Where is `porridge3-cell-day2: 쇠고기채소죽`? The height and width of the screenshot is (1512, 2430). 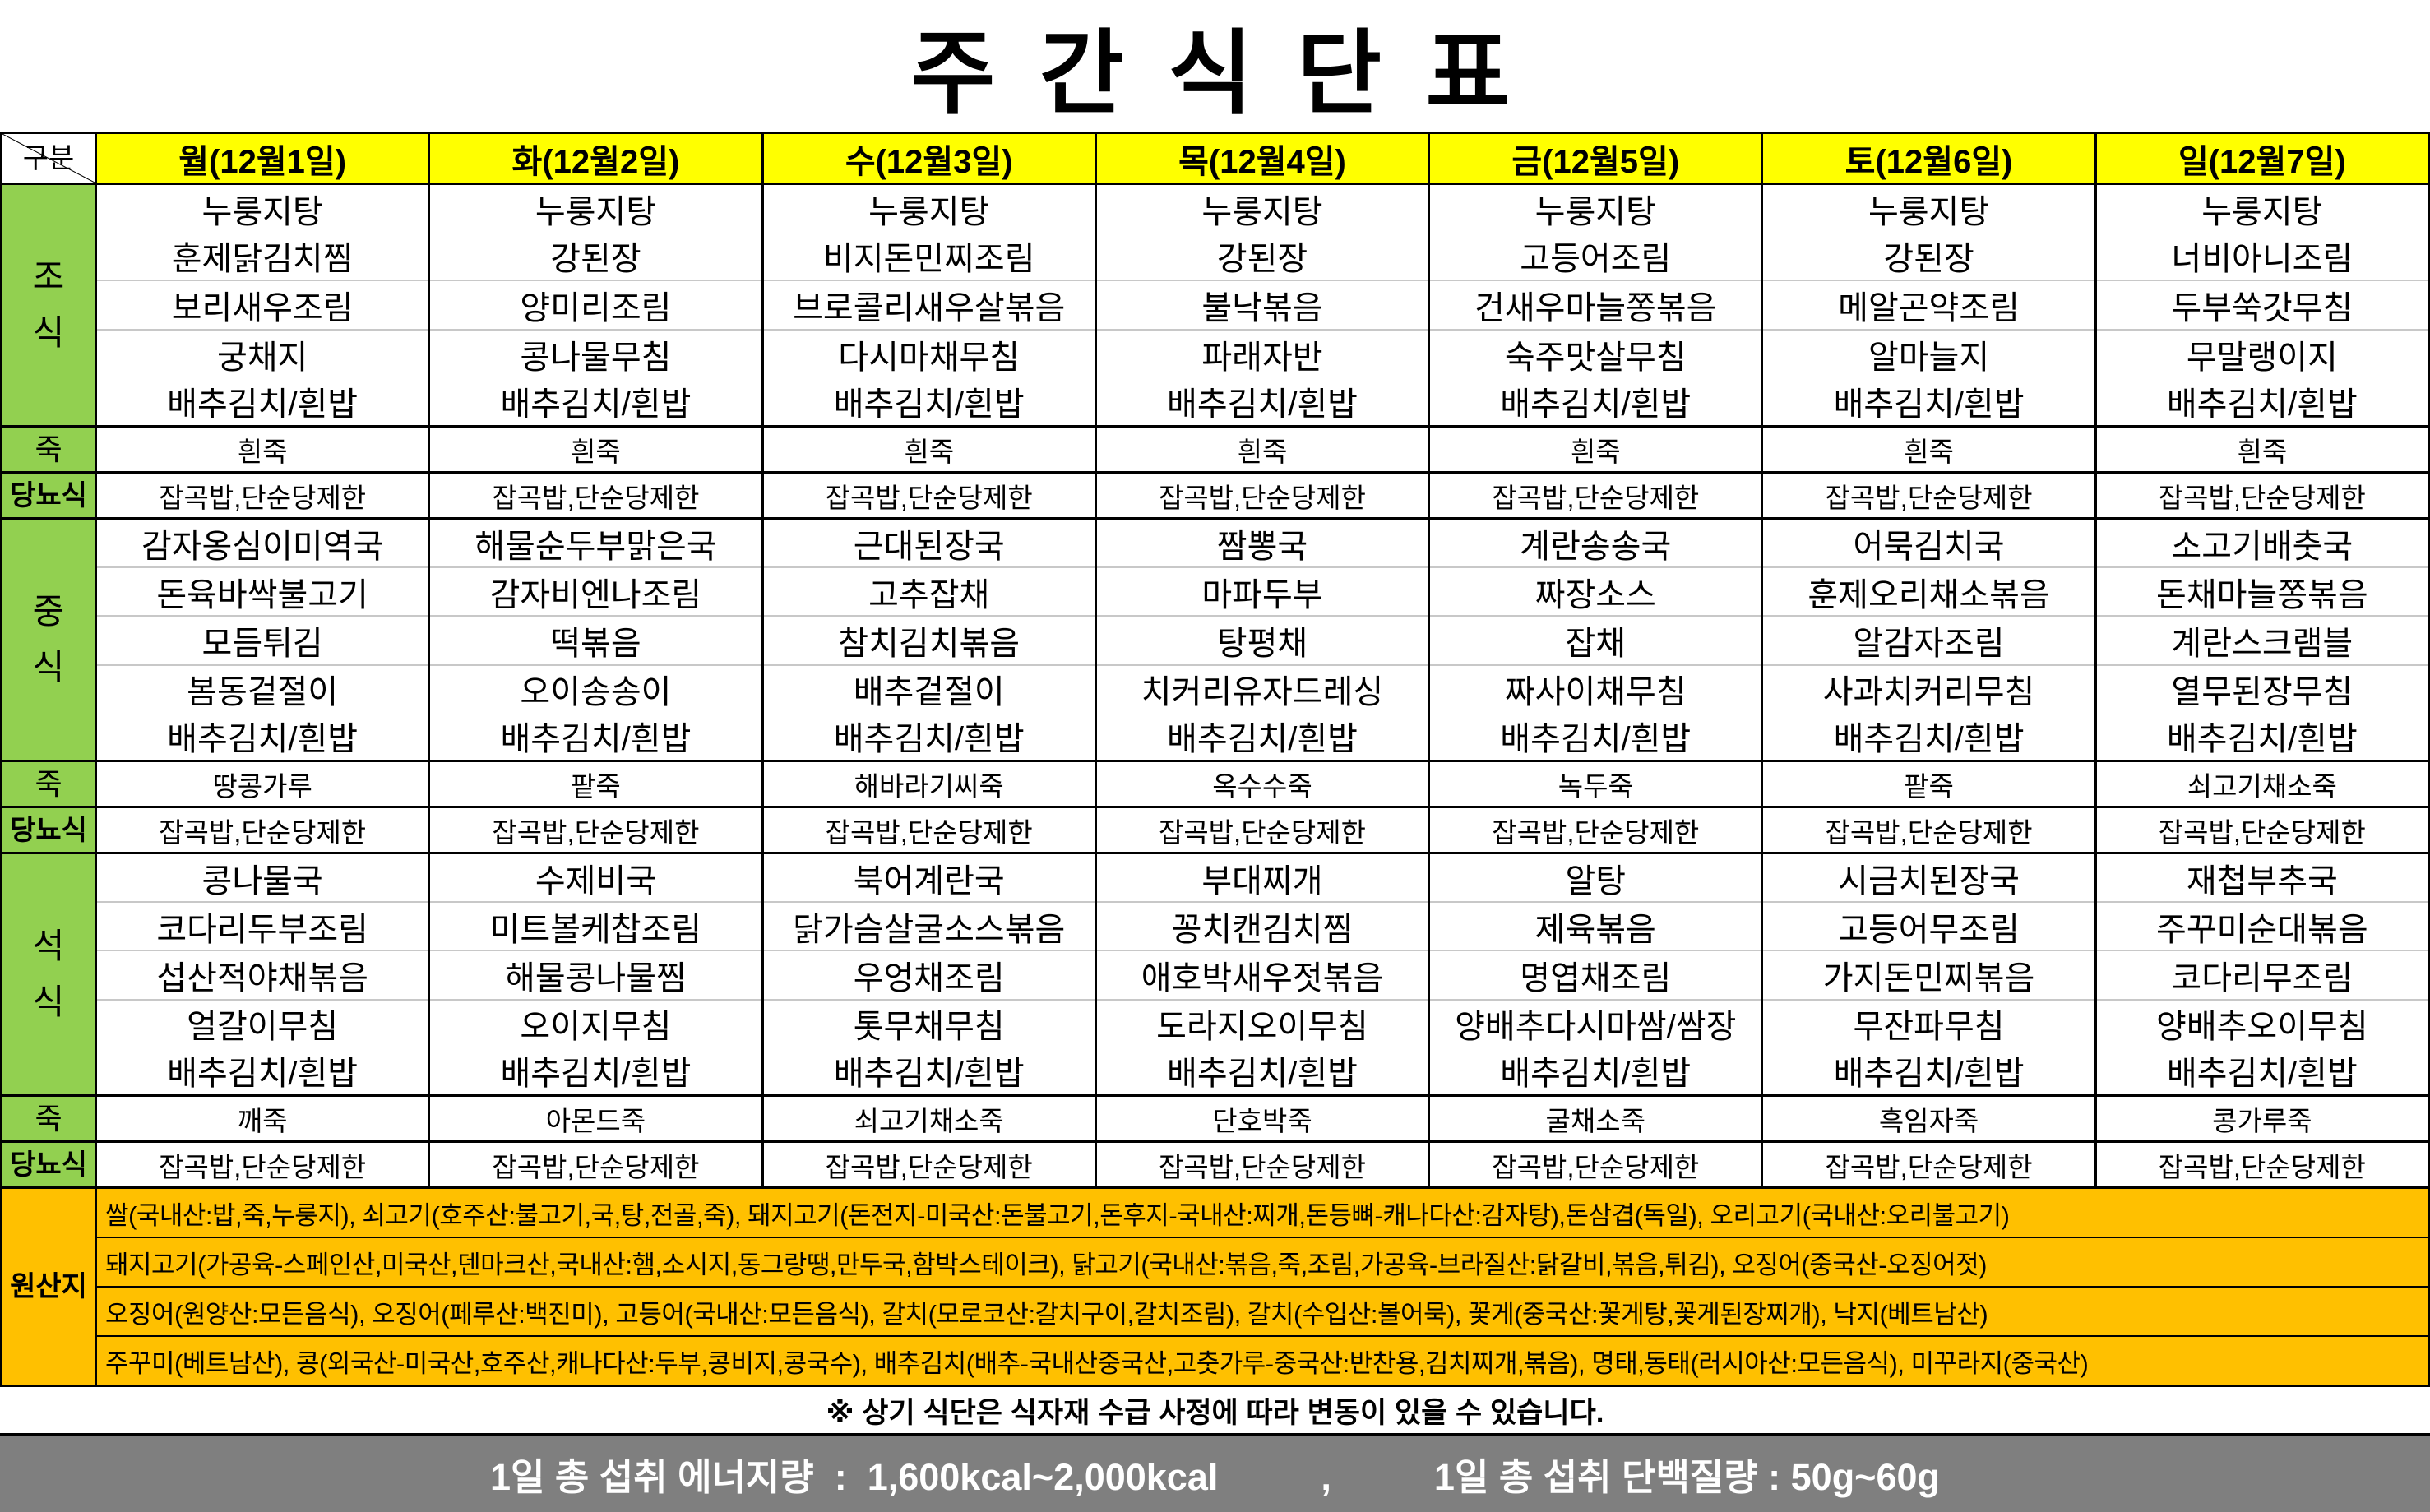
porridge3-cell-day2: 쇠고기채소죽 is located at coordinates (931, 1118).